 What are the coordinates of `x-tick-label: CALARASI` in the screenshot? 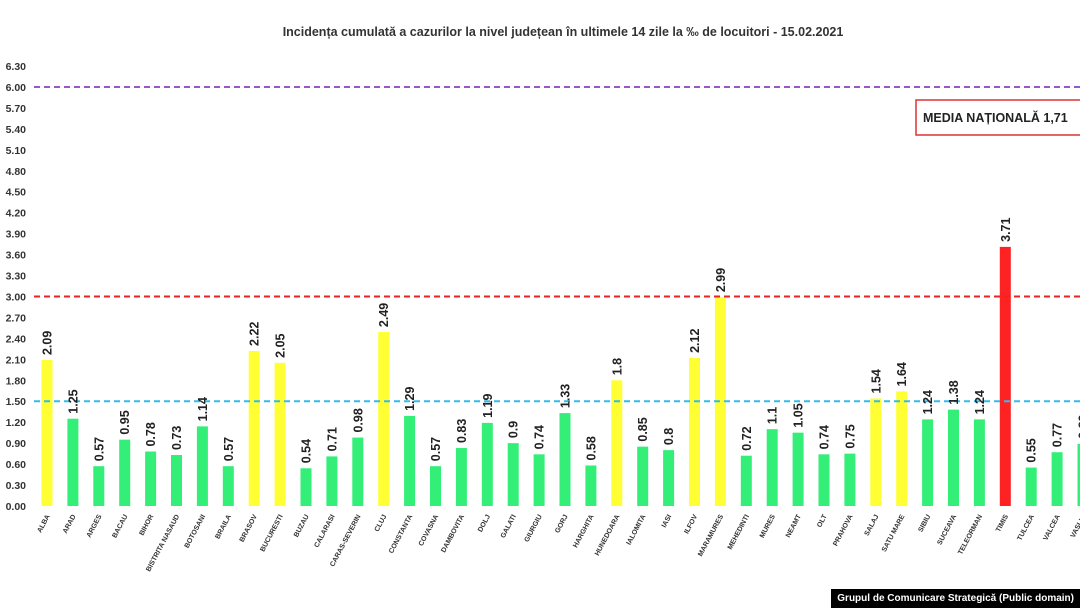 It's located at (325, 531).